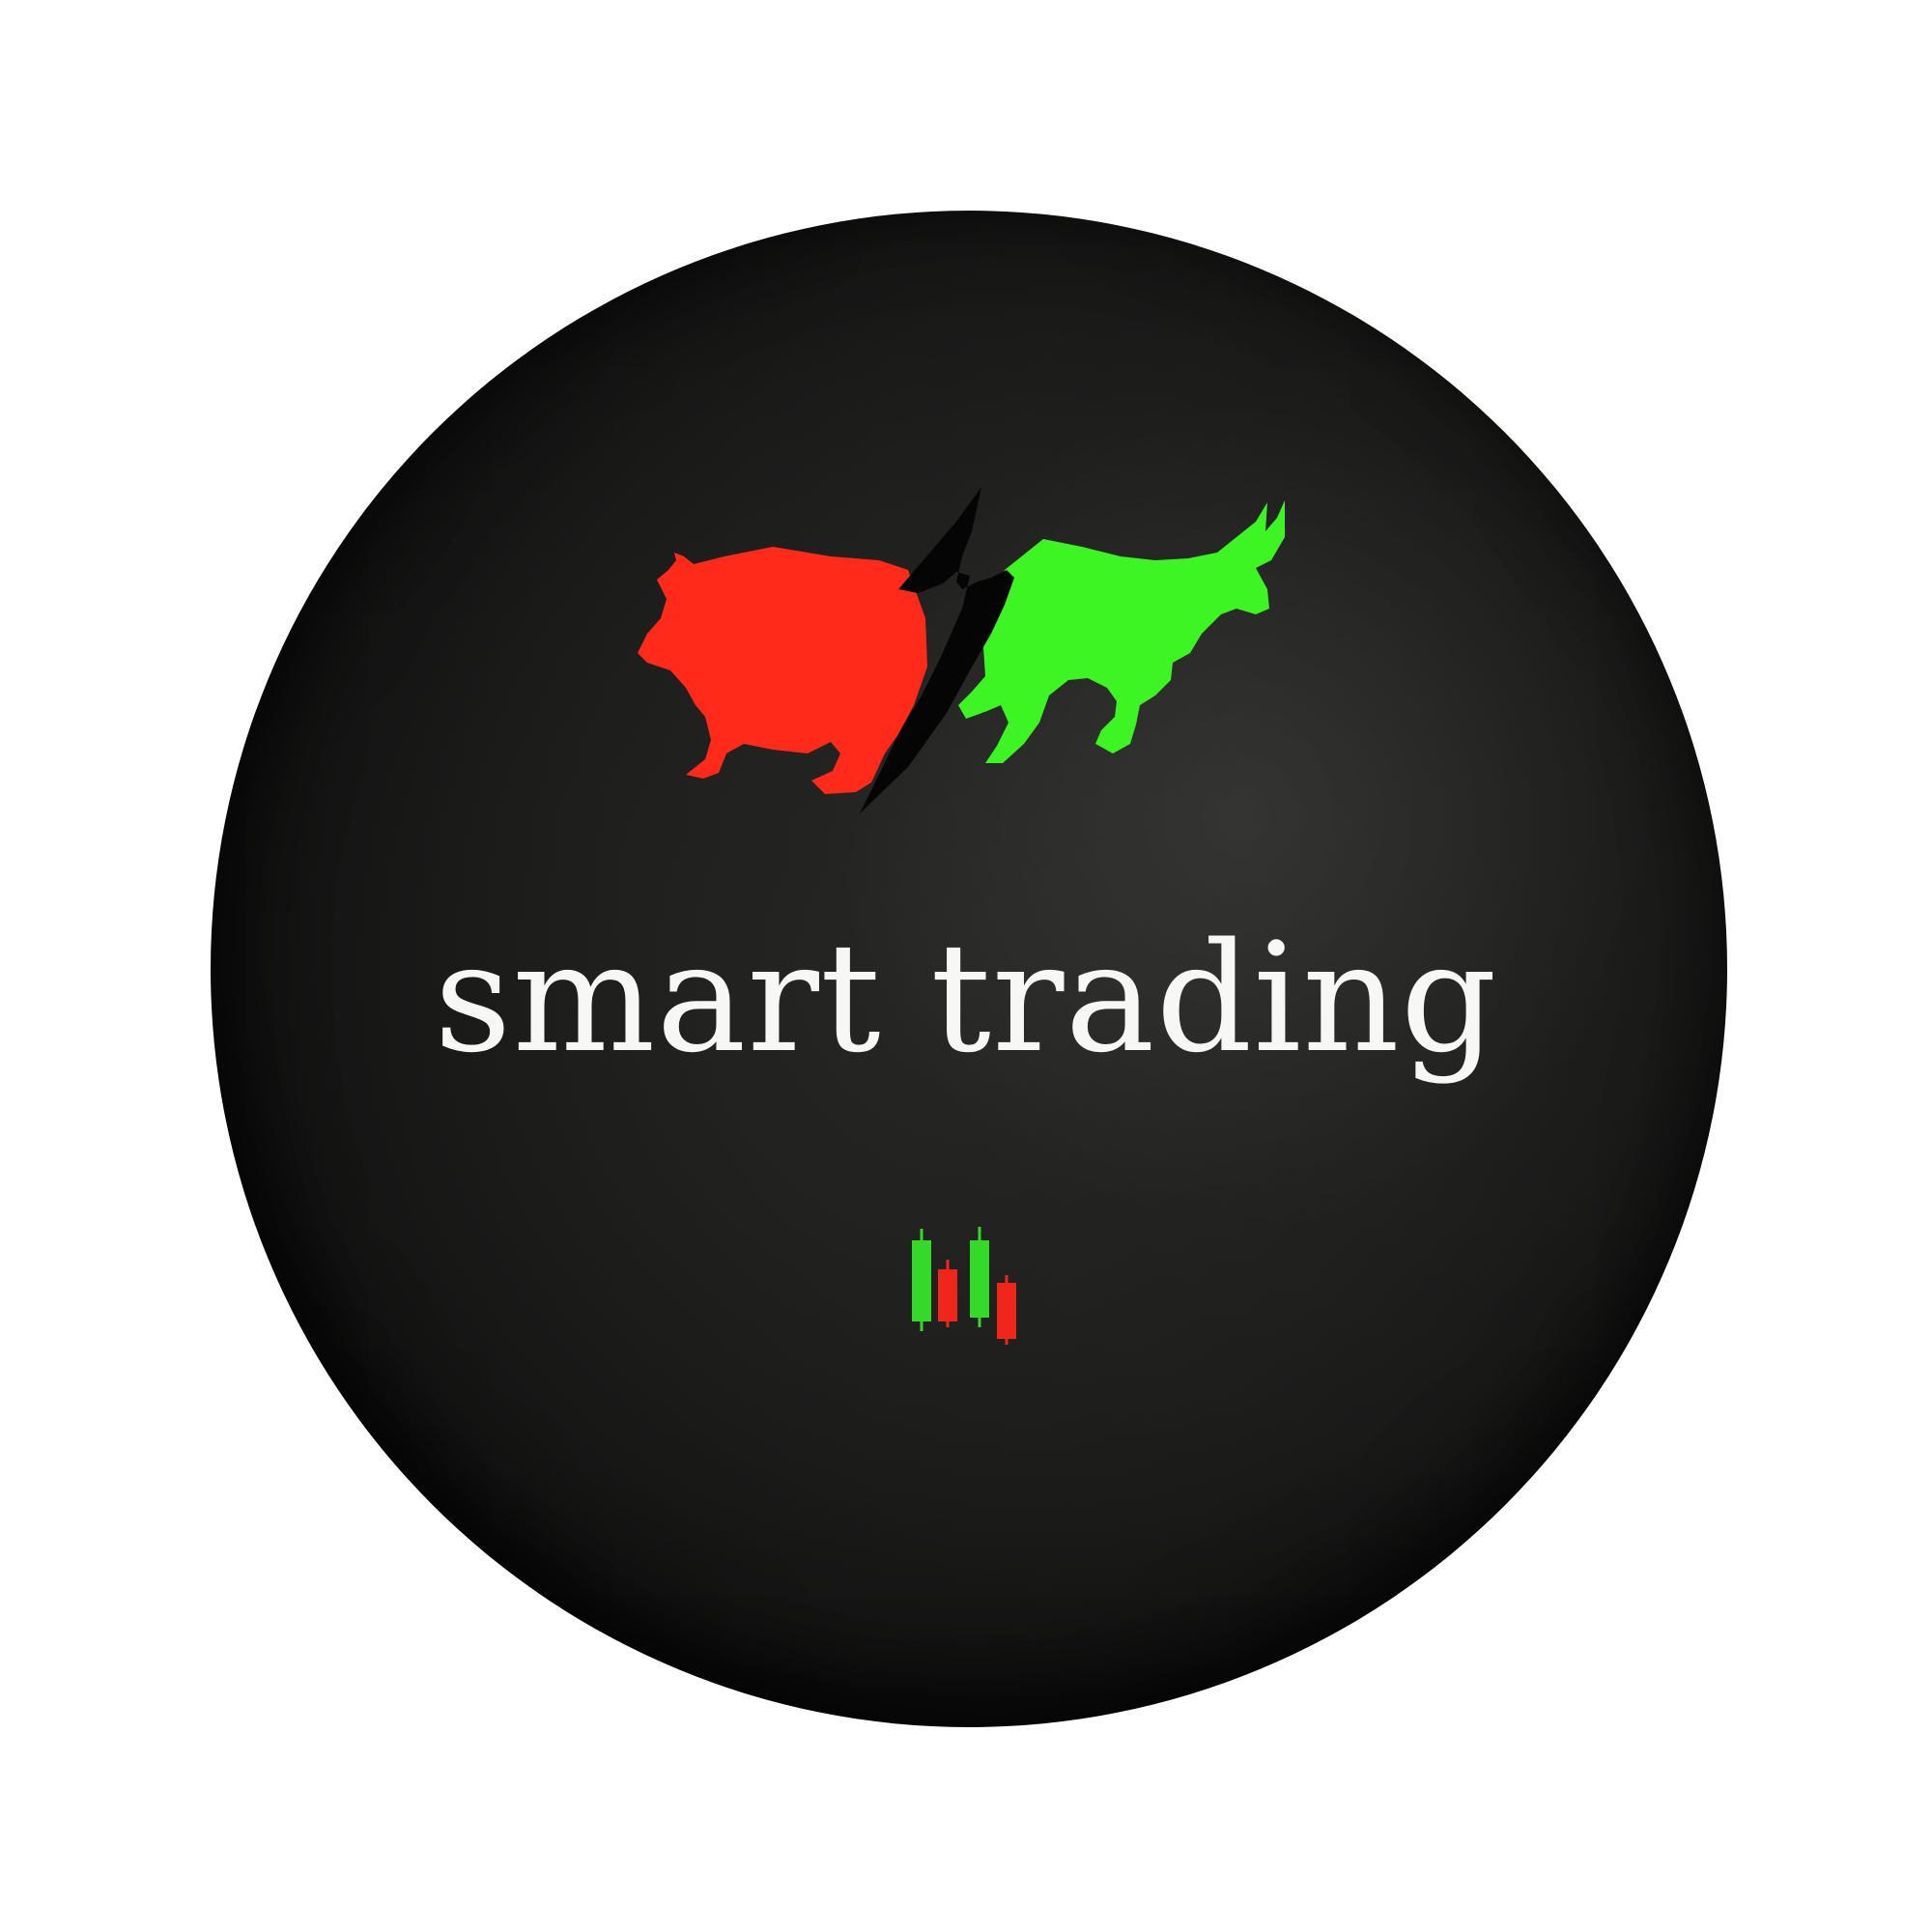 The height and width of the screenshot is (1932, 1932). What do you see at coordinates (966, 998) in the screenshot?
I see `brand-name: smart trading` at bounding box center [966, 998].